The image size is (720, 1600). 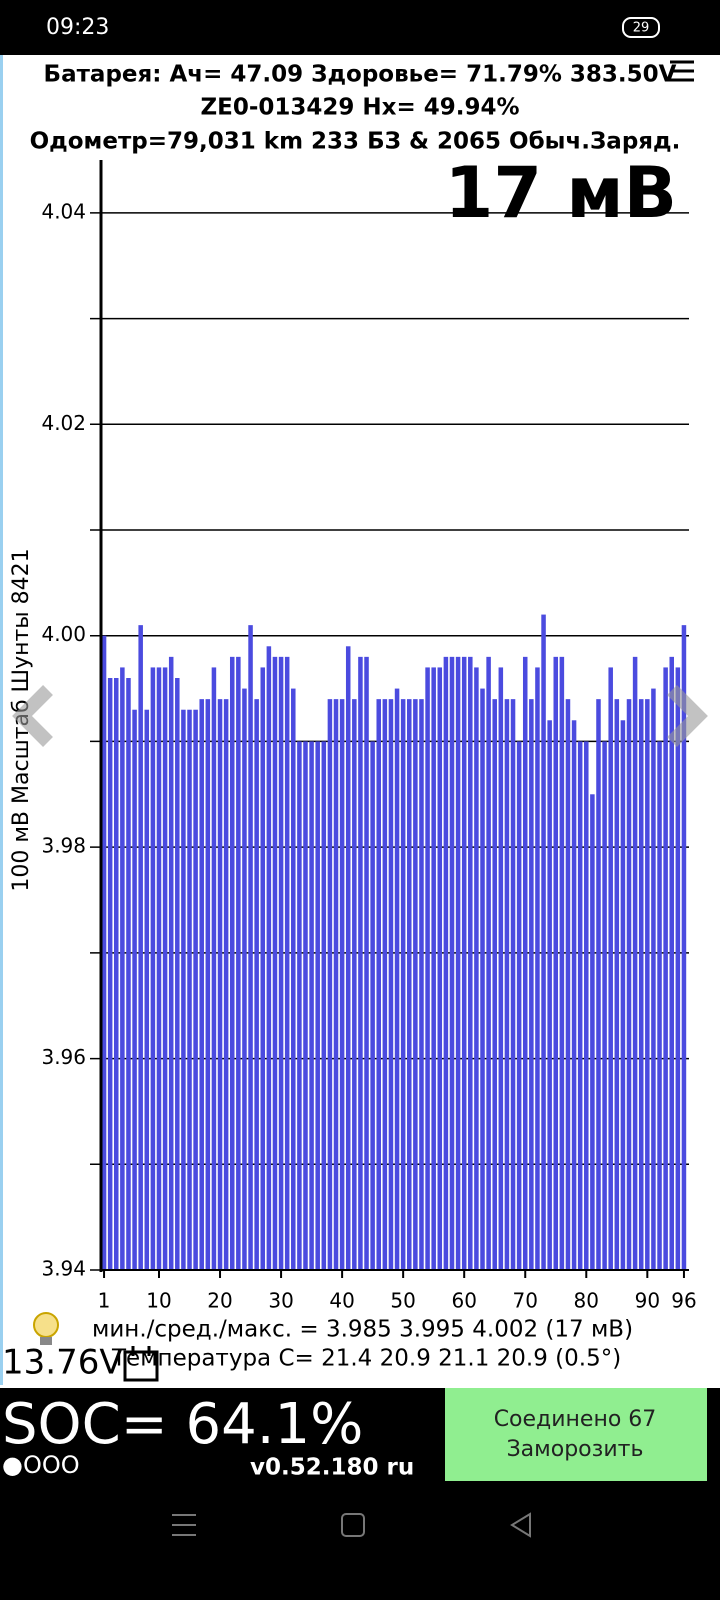 What do you see at coordinates (184, 1525) in the screenshot?
I see `nav-menu` at bounding box center [184, 1525].